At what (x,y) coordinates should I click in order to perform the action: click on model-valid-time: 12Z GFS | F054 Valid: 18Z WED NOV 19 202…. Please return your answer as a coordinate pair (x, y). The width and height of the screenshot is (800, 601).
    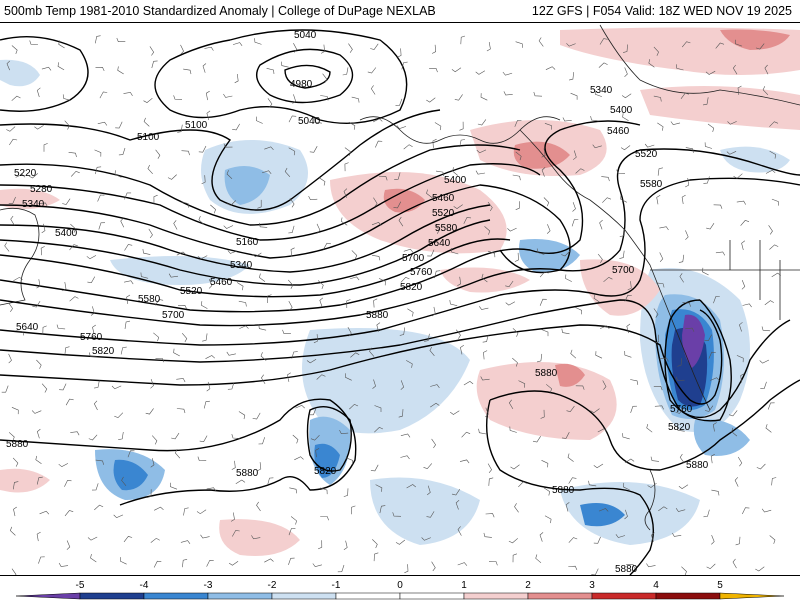
    Looking at the image, I should click on (661, 11).